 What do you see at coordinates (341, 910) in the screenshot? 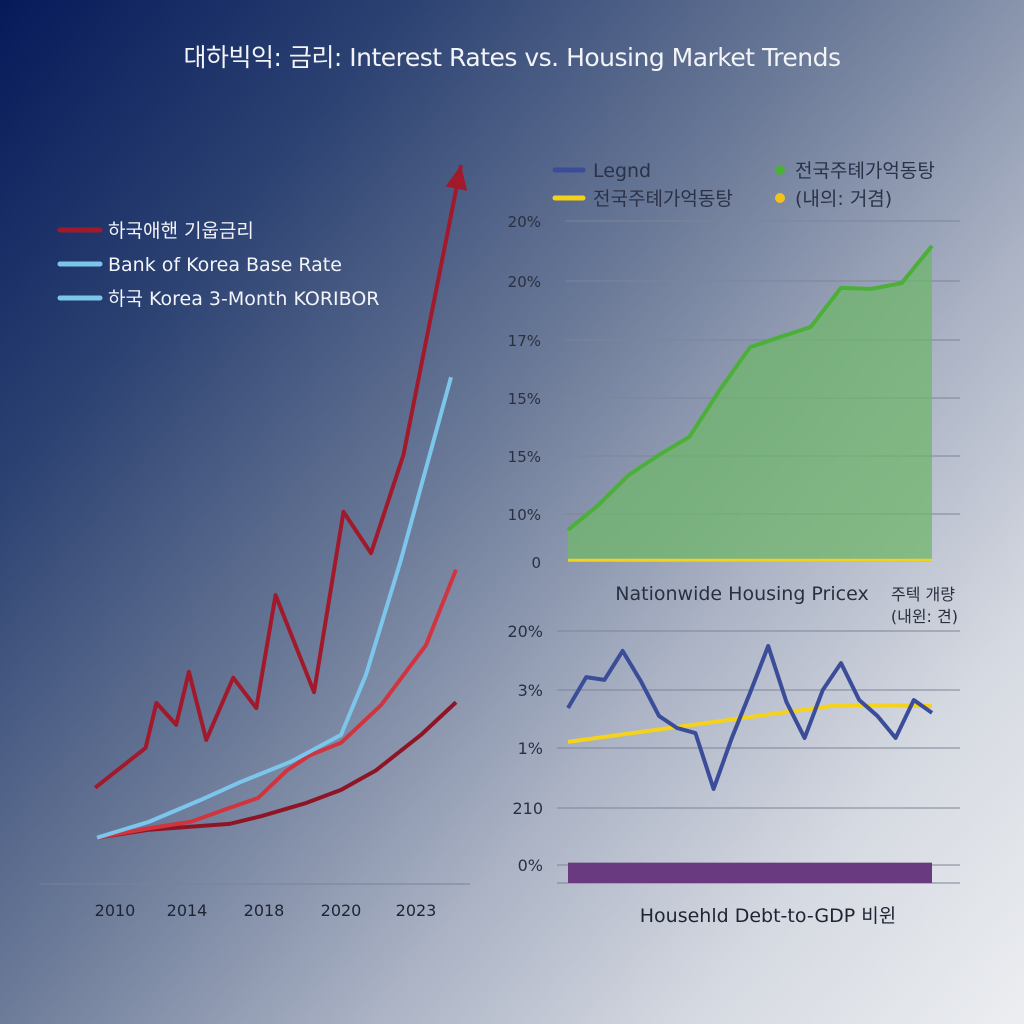
I see `x-tick-label: 2020` at bounding box center [341, 910].